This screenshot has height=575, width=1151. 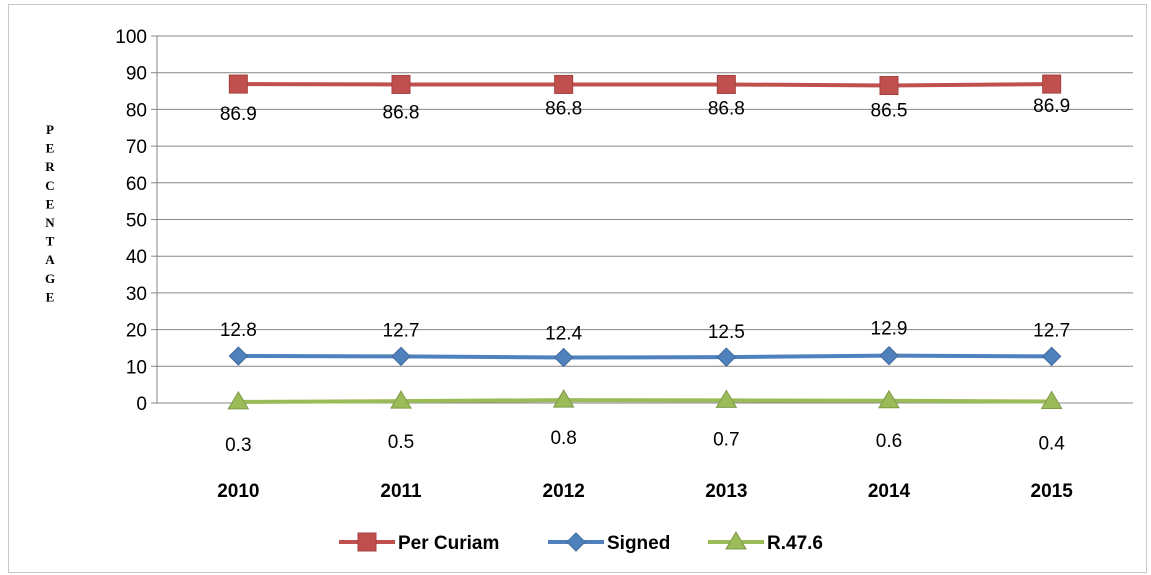 I want to click on x-tick-label: 2014, so click(x=889, y=491).